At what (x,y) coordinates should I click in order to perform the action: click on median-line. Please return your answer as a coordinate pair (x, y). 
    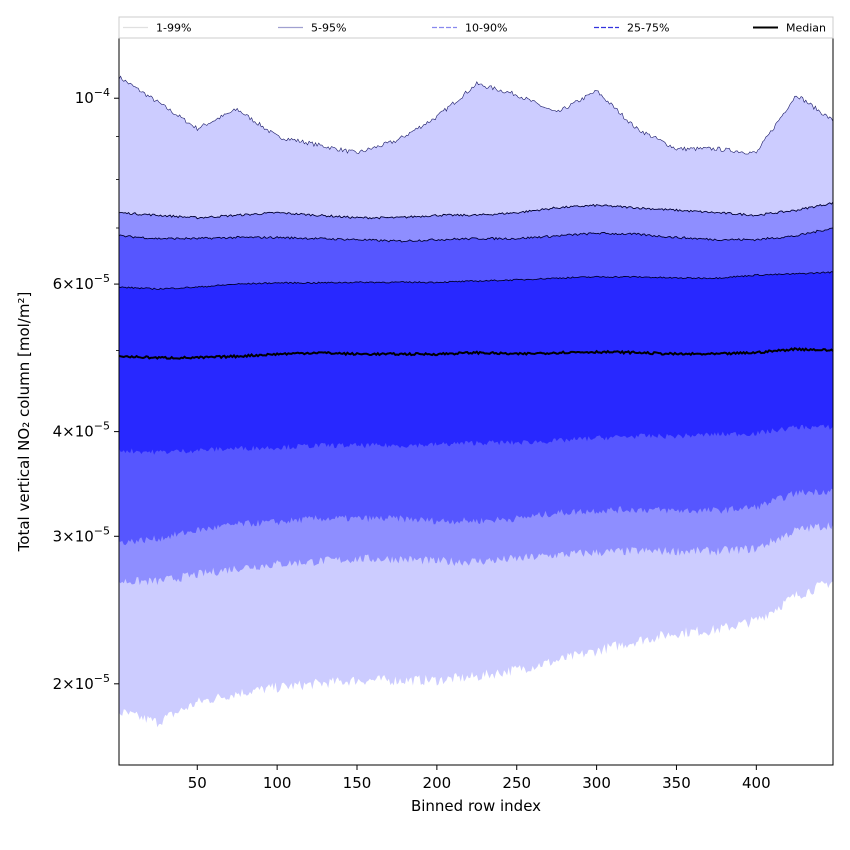
    Looking at the image, I should click on (476, 353).